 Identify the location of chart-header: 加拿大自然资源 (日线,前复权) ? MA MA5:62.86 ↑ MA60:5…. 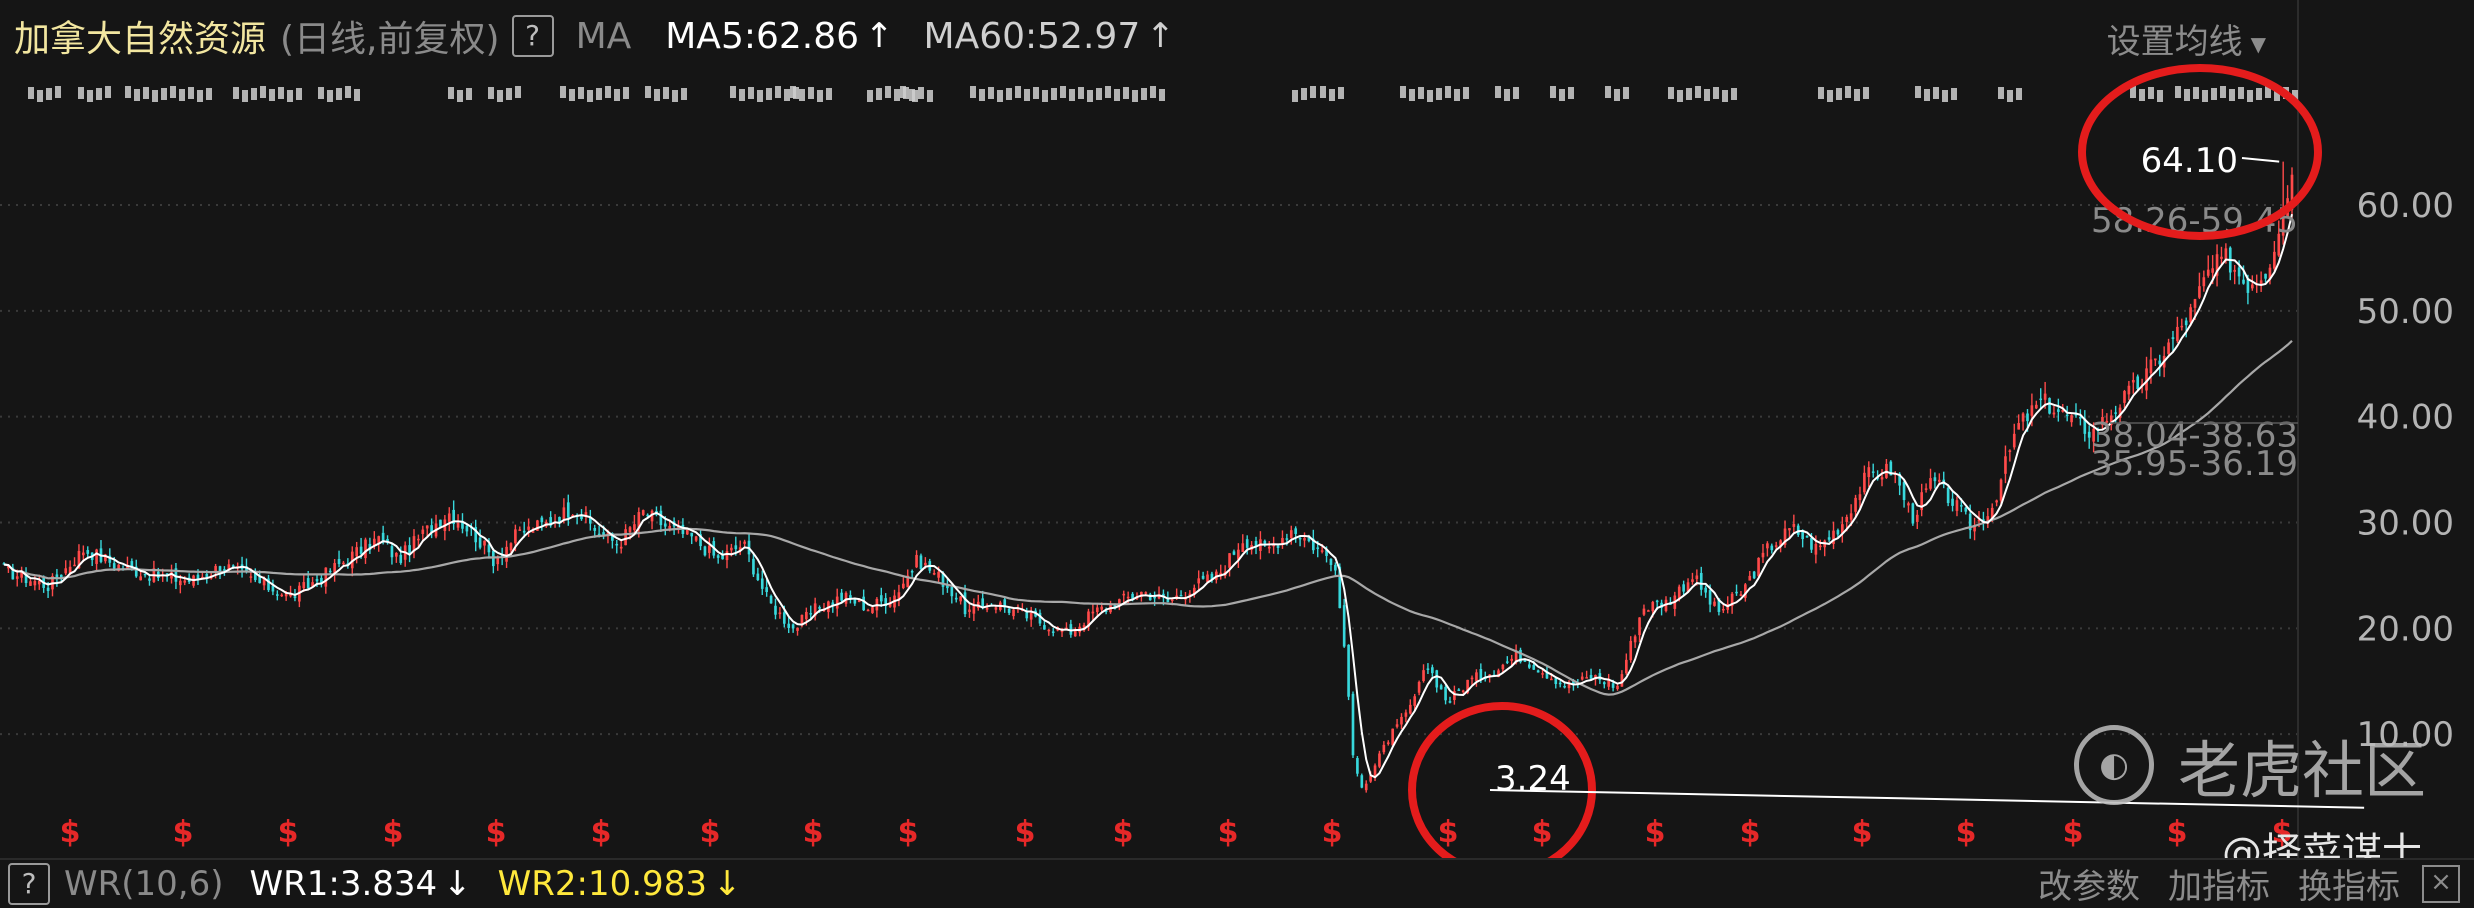
(594, 36).